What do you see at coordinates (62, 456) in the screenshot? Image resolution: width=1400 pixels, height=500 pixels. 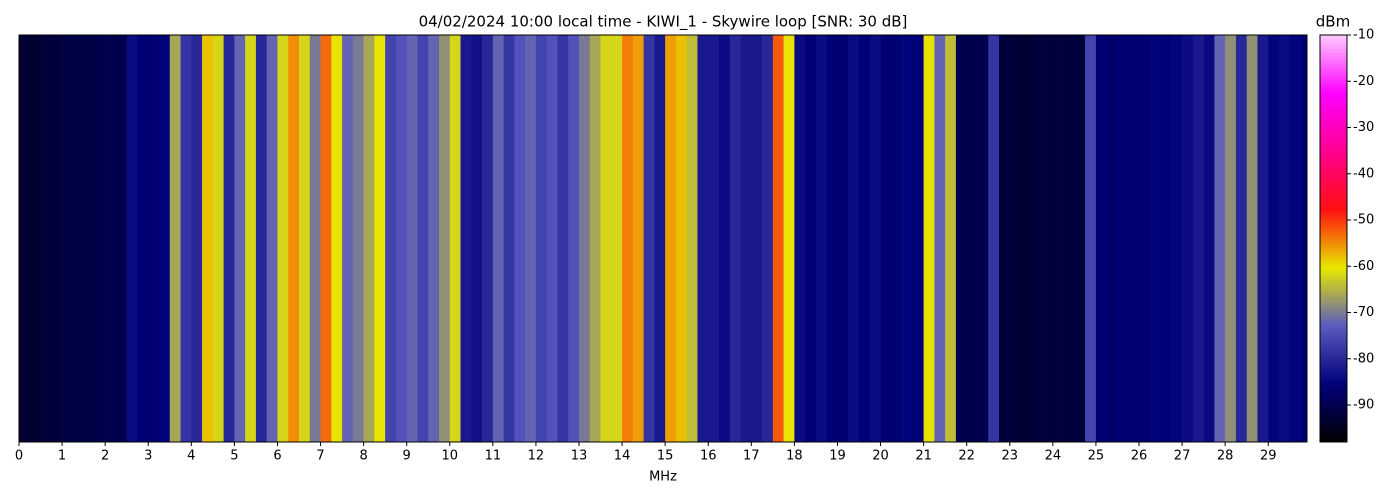 I see `x-tick-label: 1` at bounding box center [62, 456].